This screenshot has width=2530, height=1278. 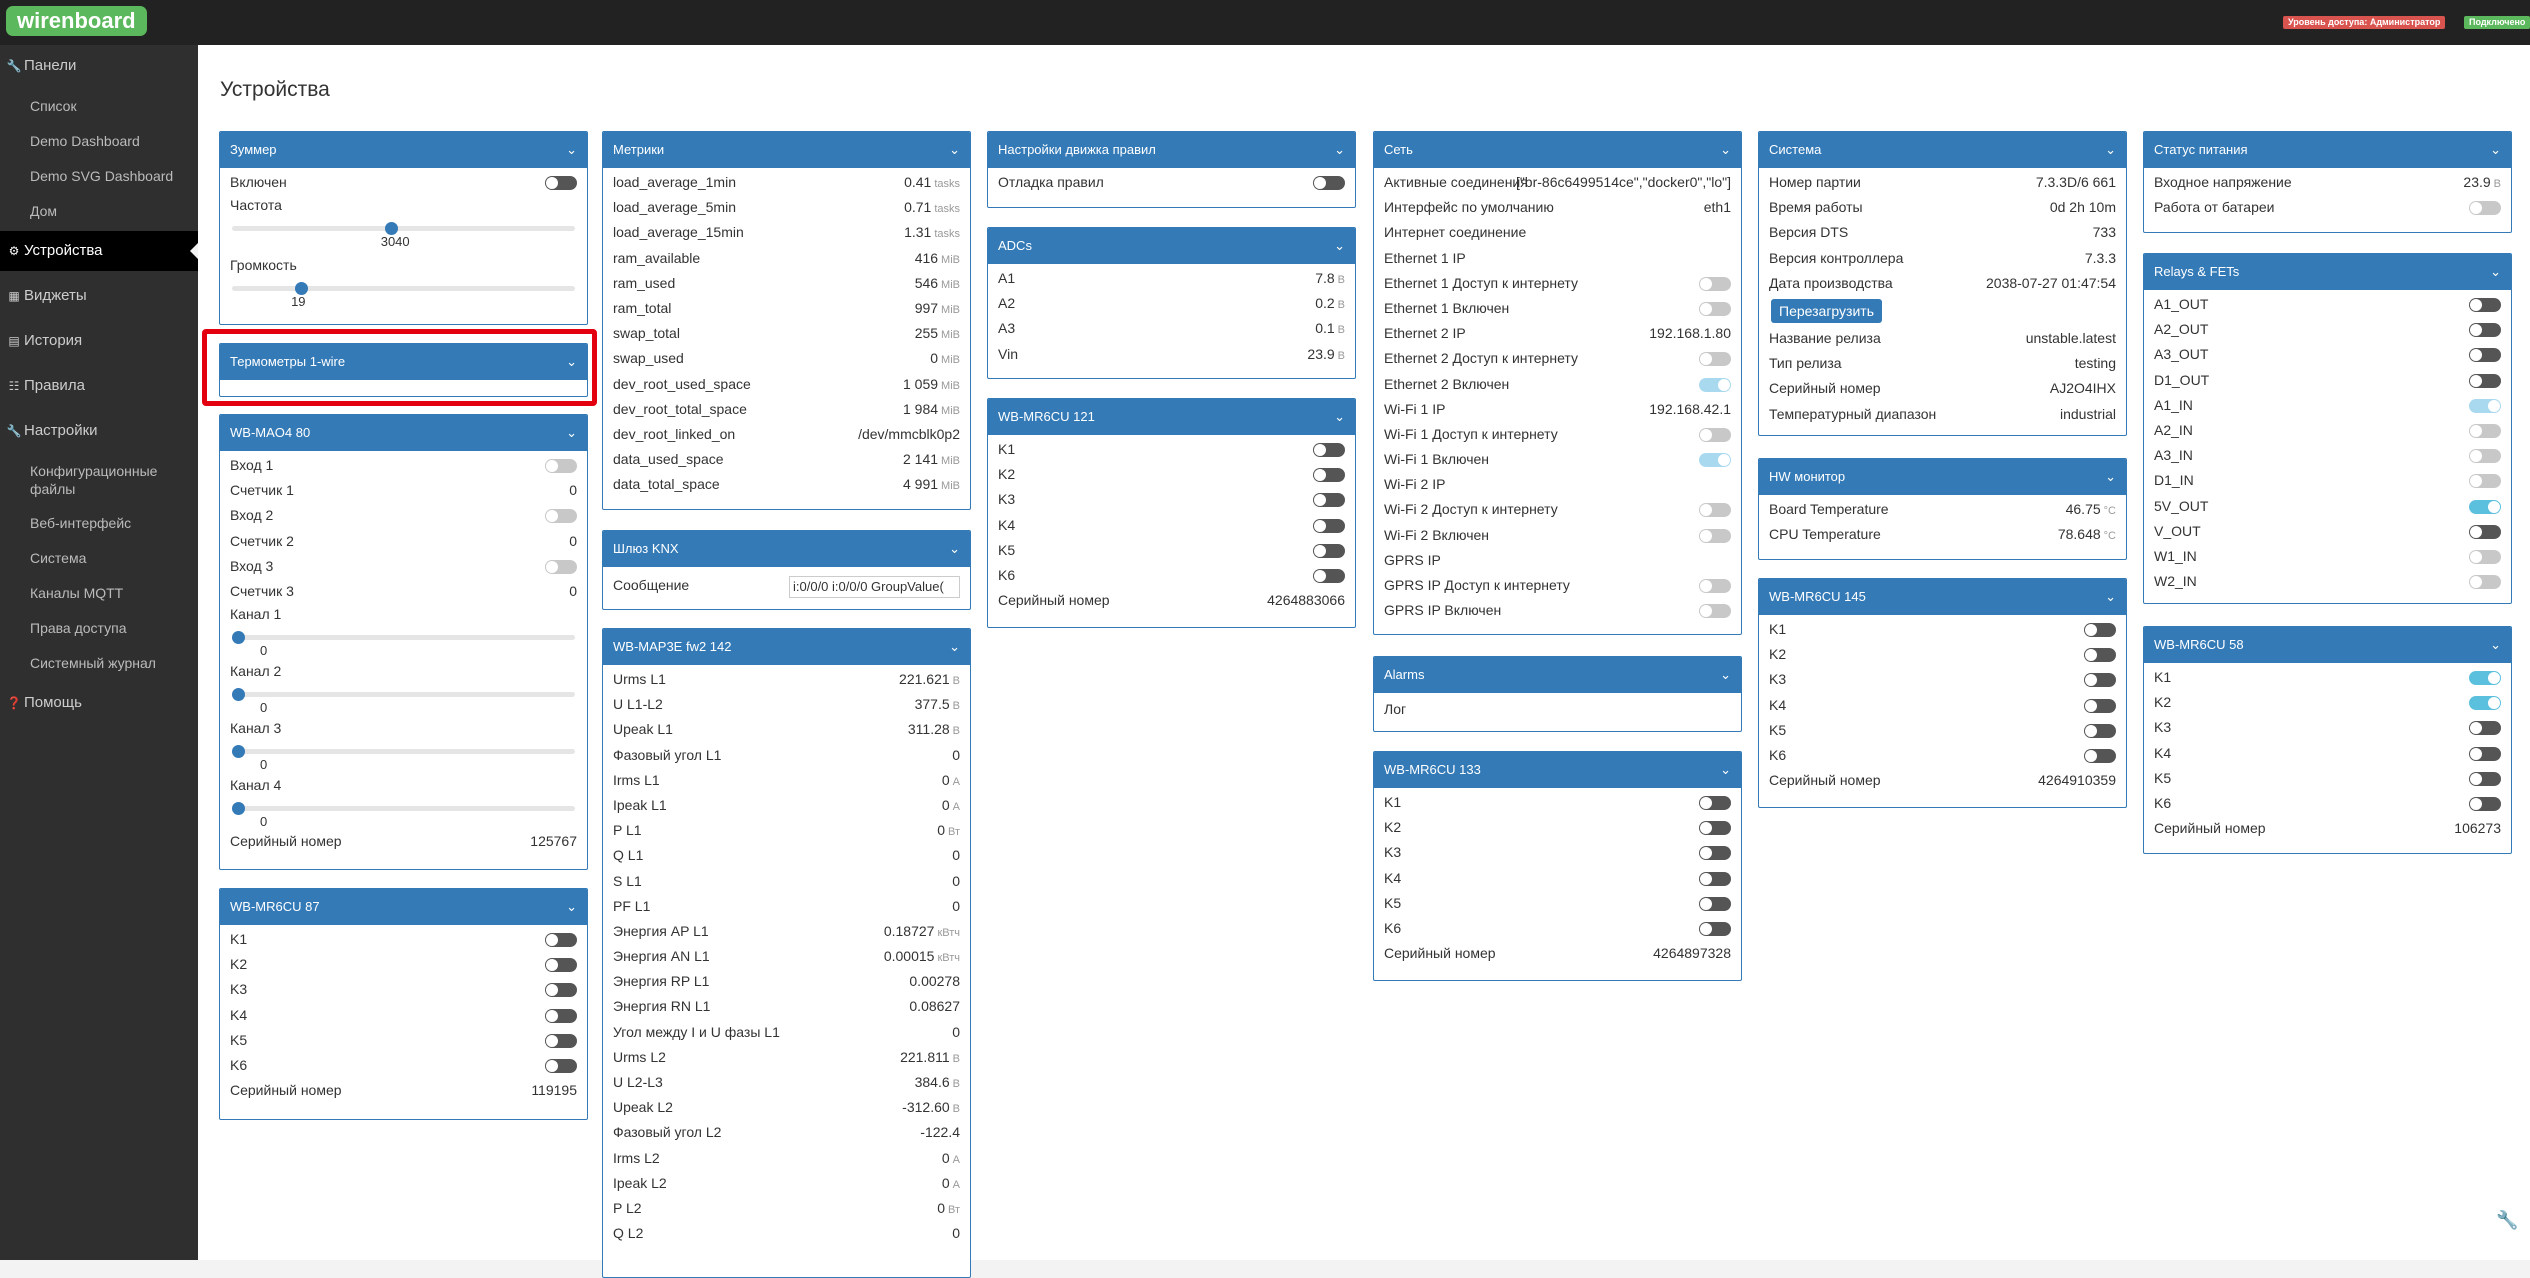 What do you see at coordinates (93, 663) in the screenshot?
I see `sidebar-subitem-system-log: Системный журнал` at bounding box center [93, 663].